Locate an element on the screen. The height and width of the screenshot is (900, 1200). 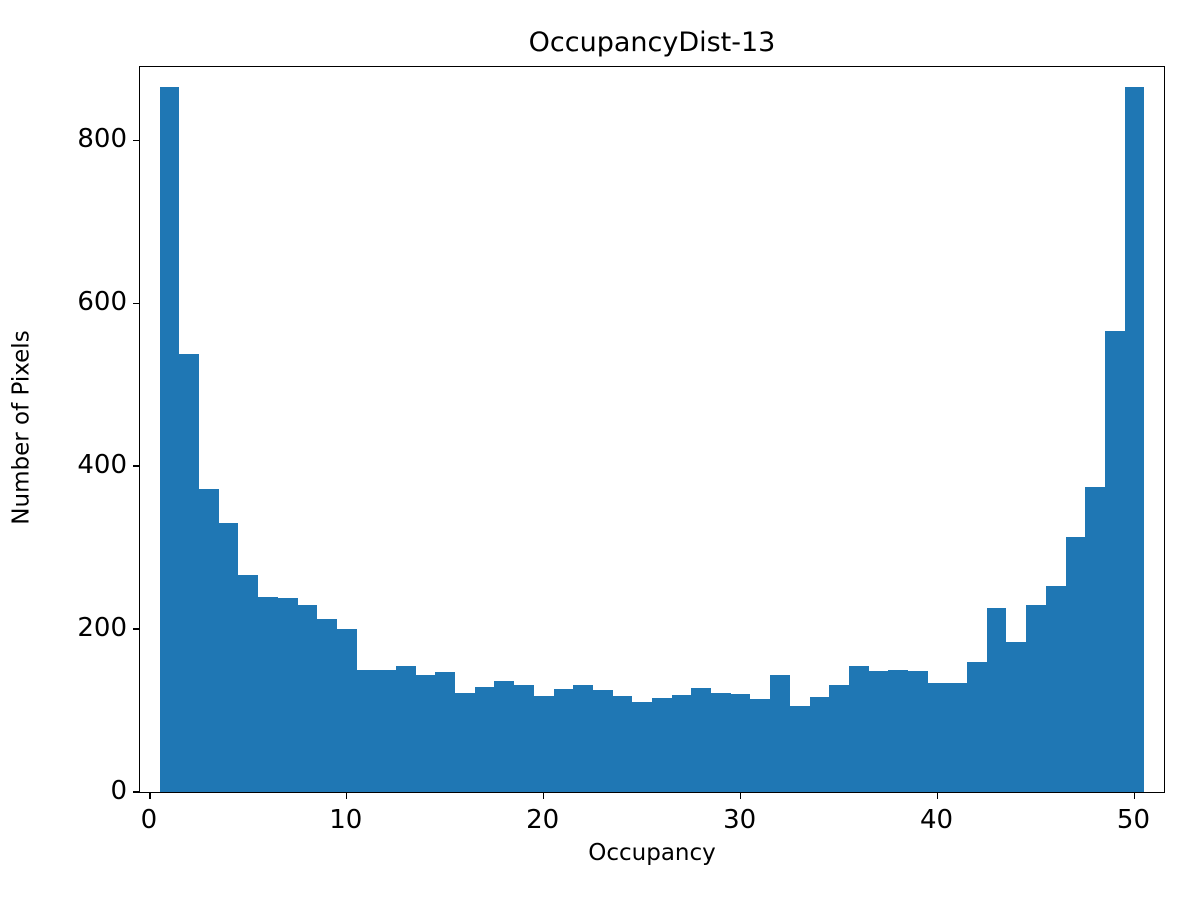
x-axis-label: Occupancy is located at coordinates (652, 853).